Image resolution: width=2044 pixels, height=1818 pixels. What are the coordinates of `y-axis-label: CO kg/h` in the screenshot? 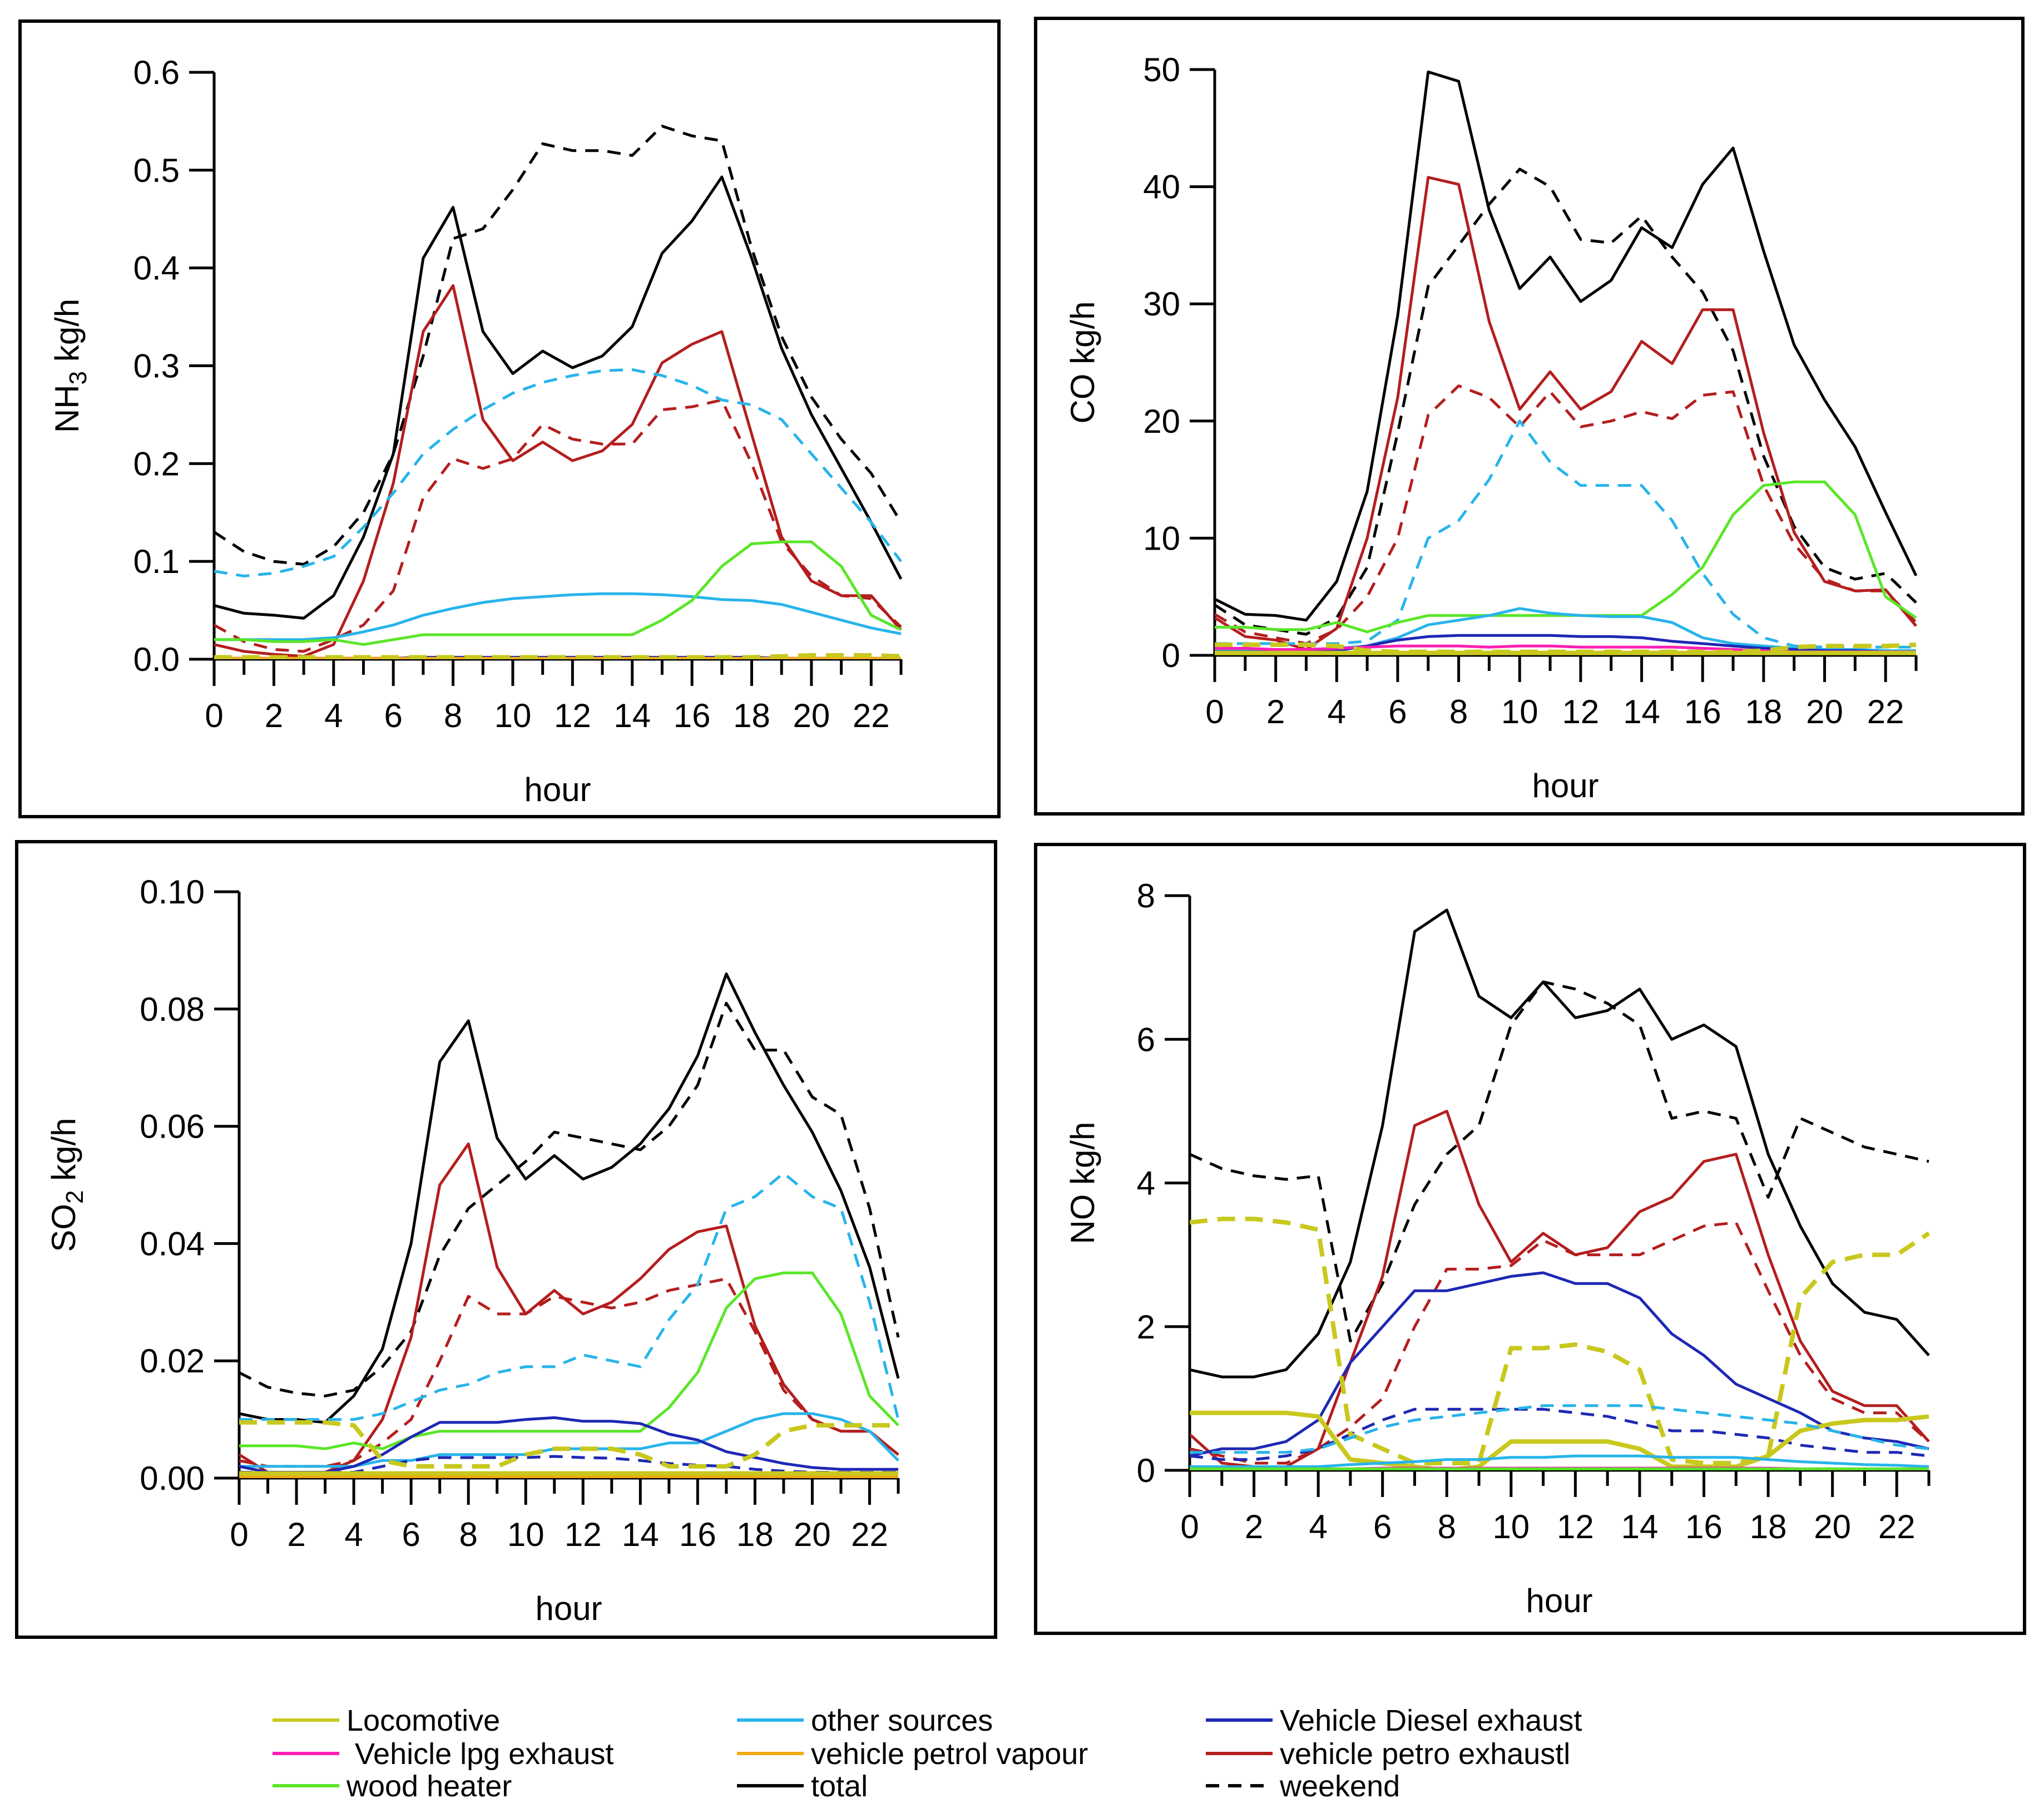 It's located at (1082, 362).